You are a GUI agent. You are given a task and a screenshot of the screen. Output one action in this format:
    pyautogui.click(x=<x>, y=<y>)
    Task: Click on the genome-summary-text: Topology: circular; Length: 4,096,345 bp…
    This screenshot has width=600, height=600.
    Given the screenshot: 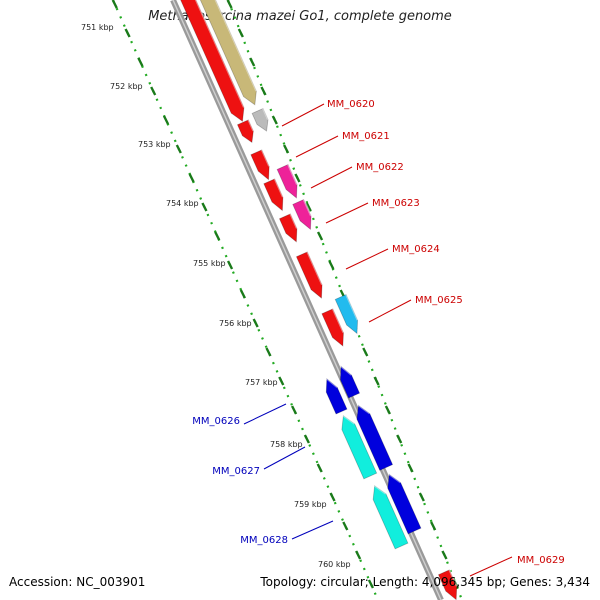 What is the action you would take?
    pyautogui.click(x=425, y=582)
    